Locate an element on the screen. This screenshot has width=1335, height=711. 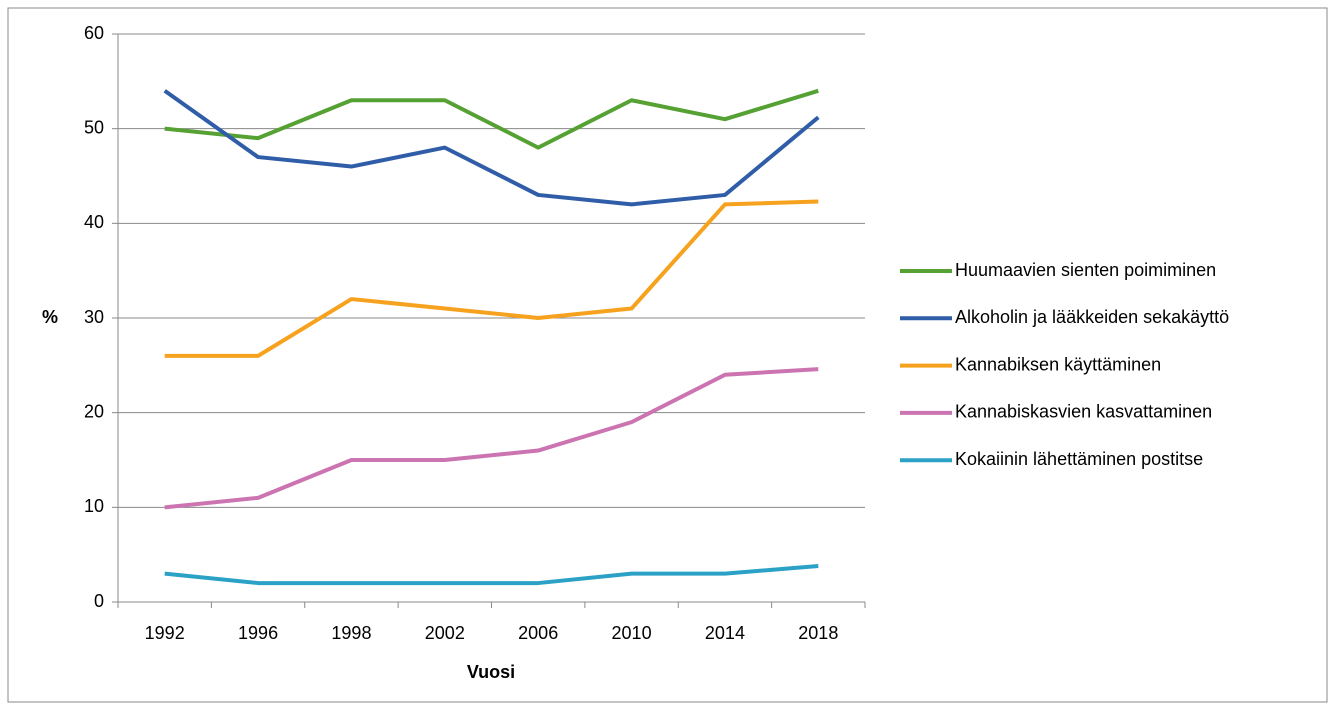
legend-label: Kannabiskasvien kasvattaminen is located at coordinates (1083, 412).